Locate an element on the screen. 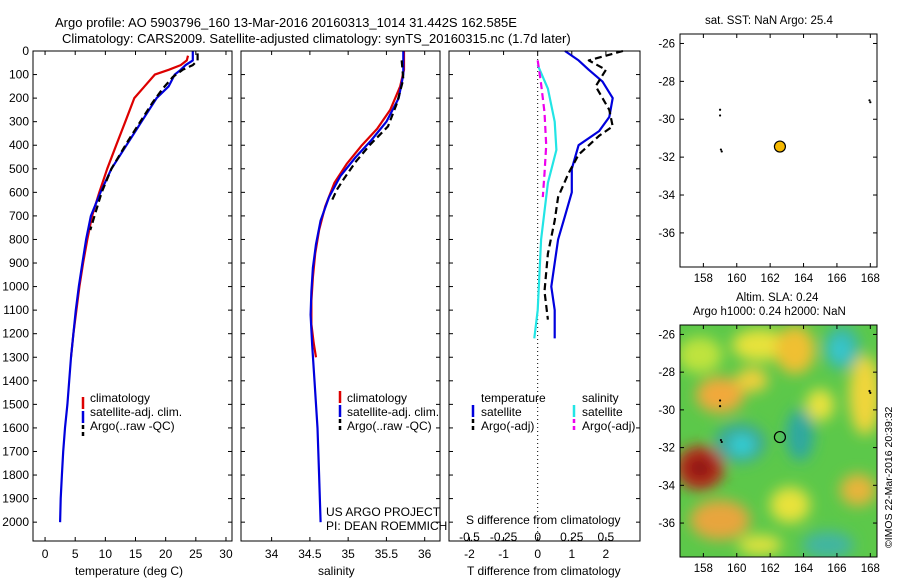  y-tick-label: 700 is located at coordinates (19, 216).